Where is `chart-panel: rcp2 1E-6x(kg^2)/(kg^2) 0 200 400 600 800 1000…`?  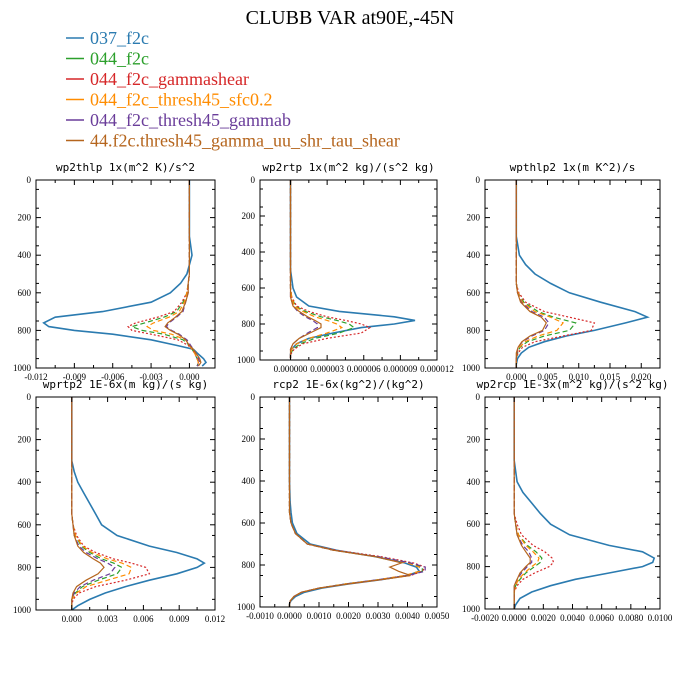 chart-panel: rcp2 1E-6x(kg^2)/(kg^2) 0 200 400 600 800 1000… is located at coordinates (343, 499).